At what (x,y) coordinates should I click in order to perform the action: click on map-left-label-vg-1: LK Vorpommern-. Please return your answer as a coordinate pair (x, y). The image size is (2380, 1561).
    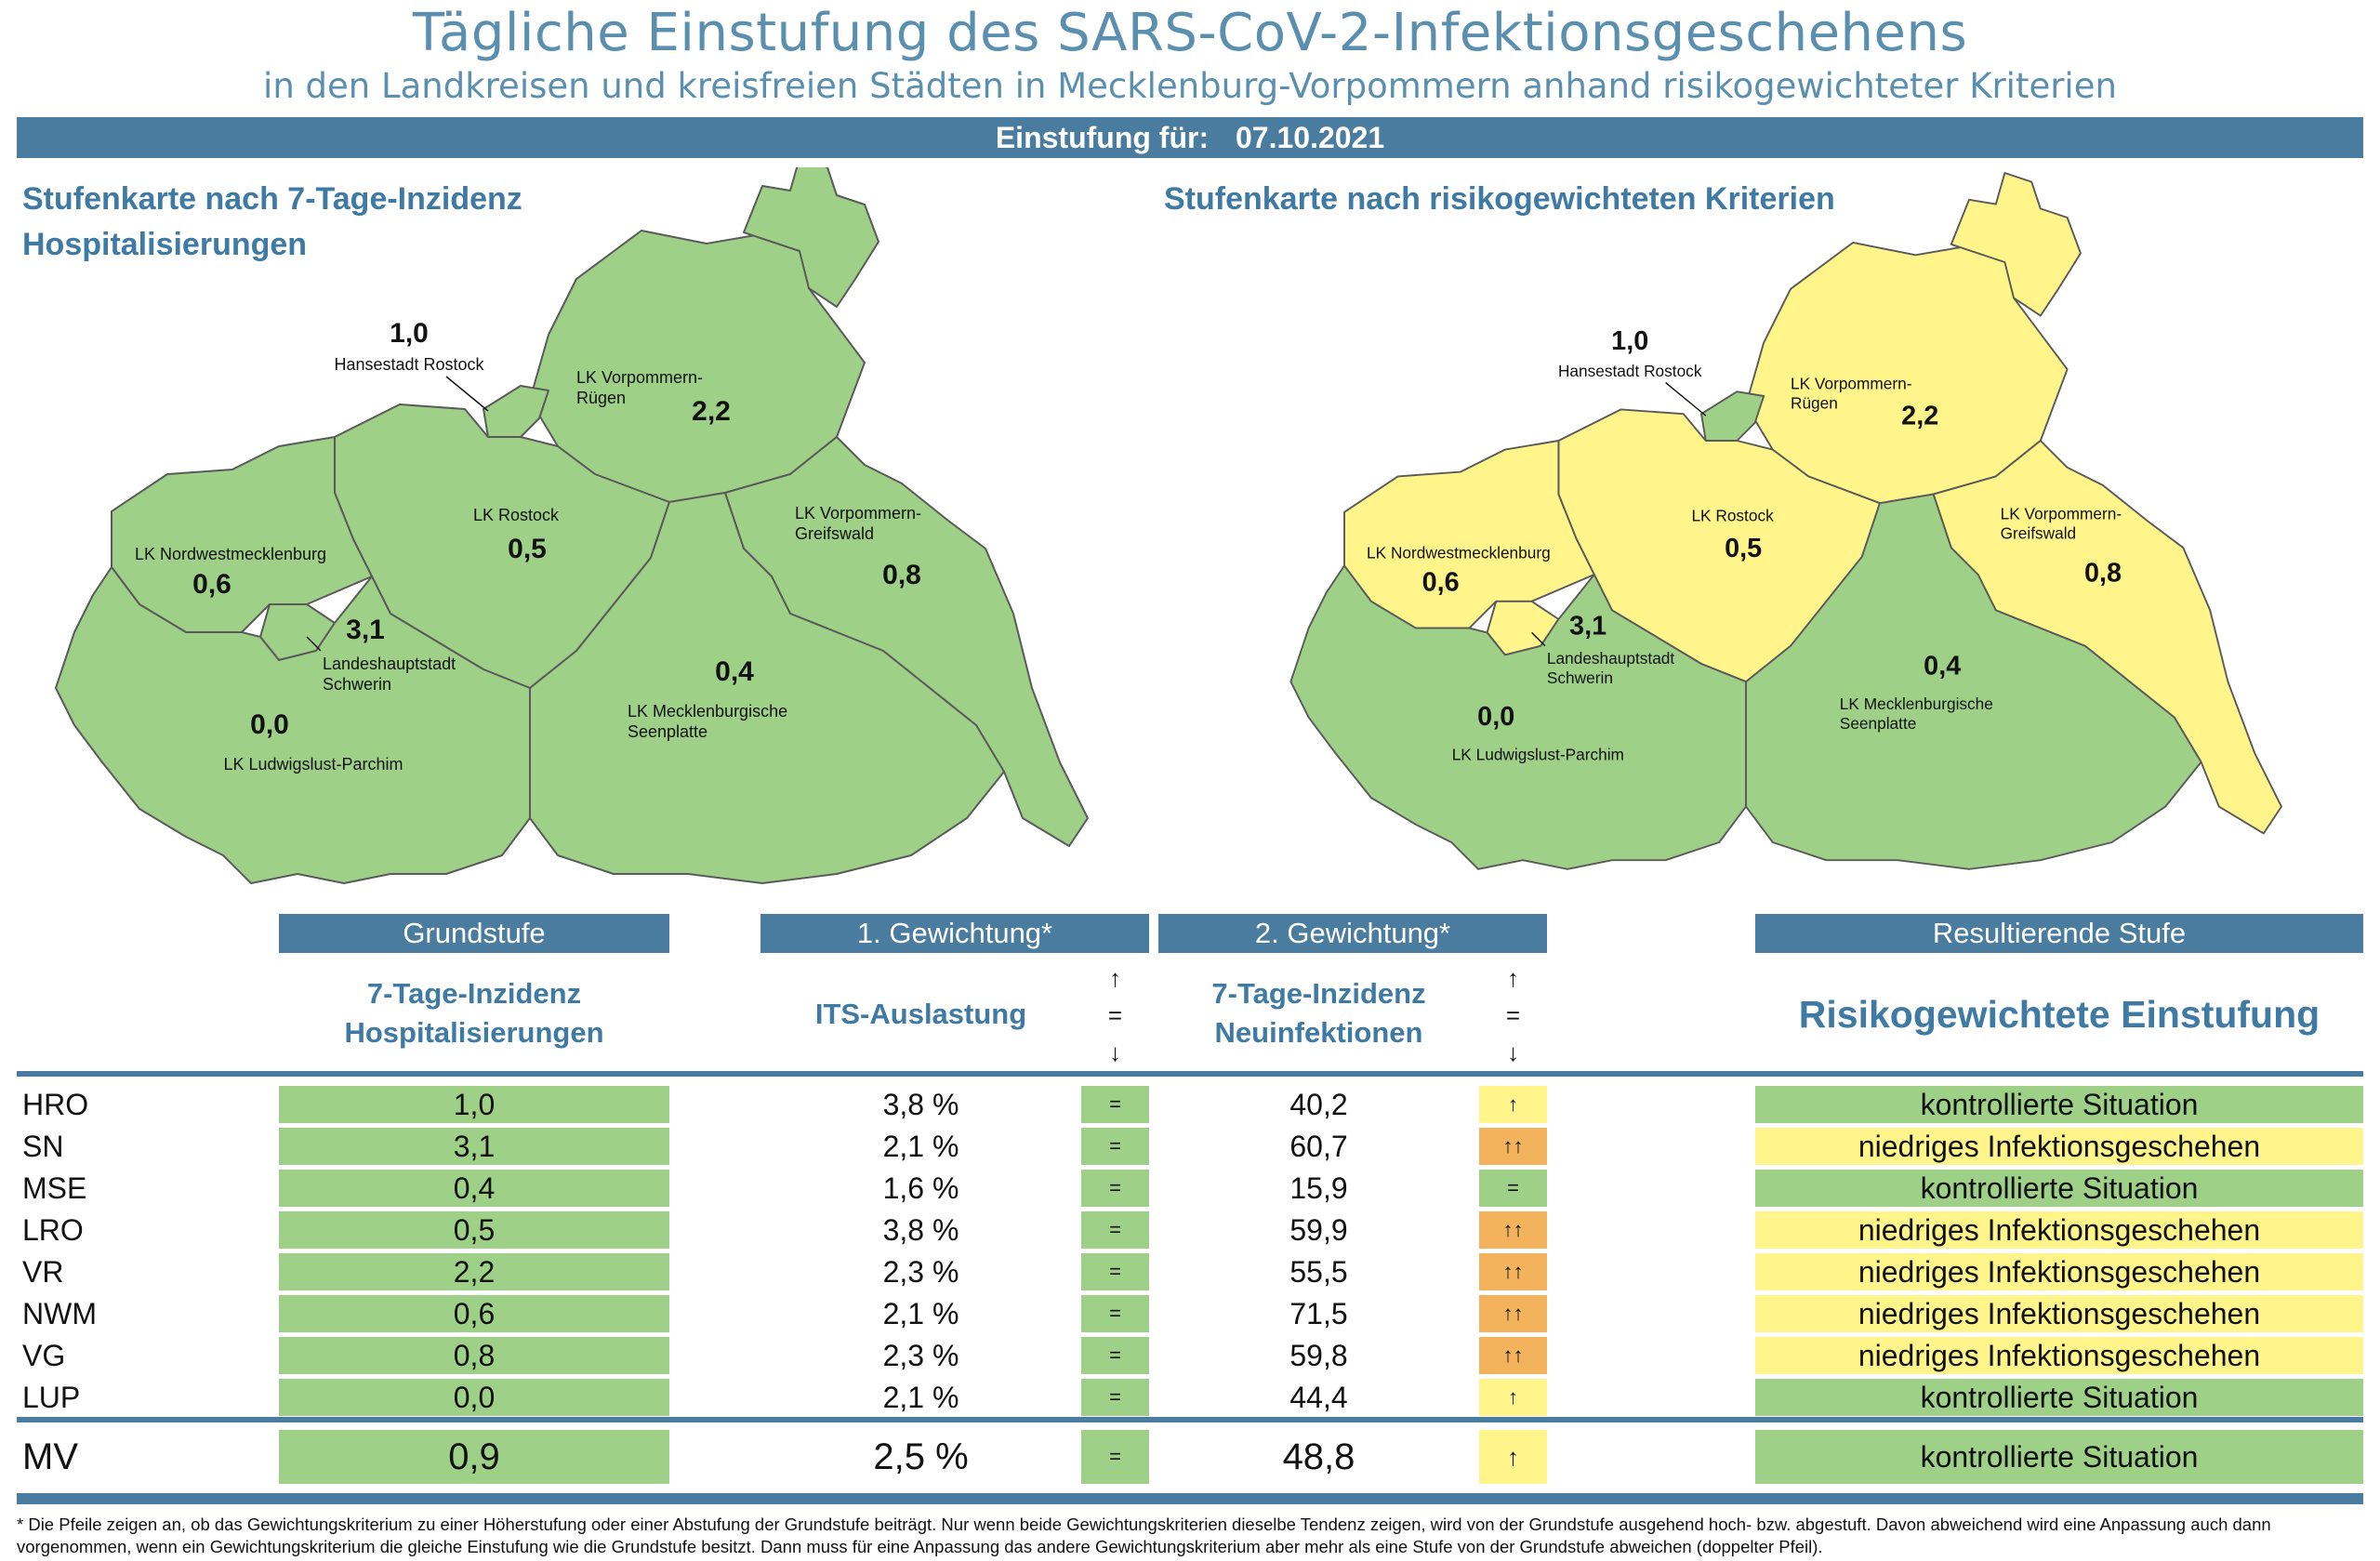
    Looking at the image, I should click on (858, 513).